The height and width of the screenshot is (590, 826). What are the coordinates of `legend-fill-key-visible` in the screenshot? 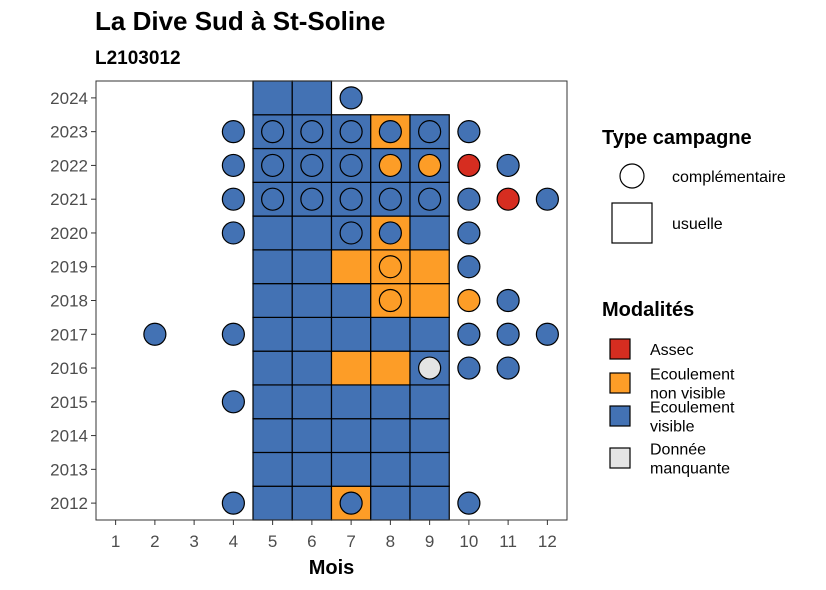 It's located at (620, 416).